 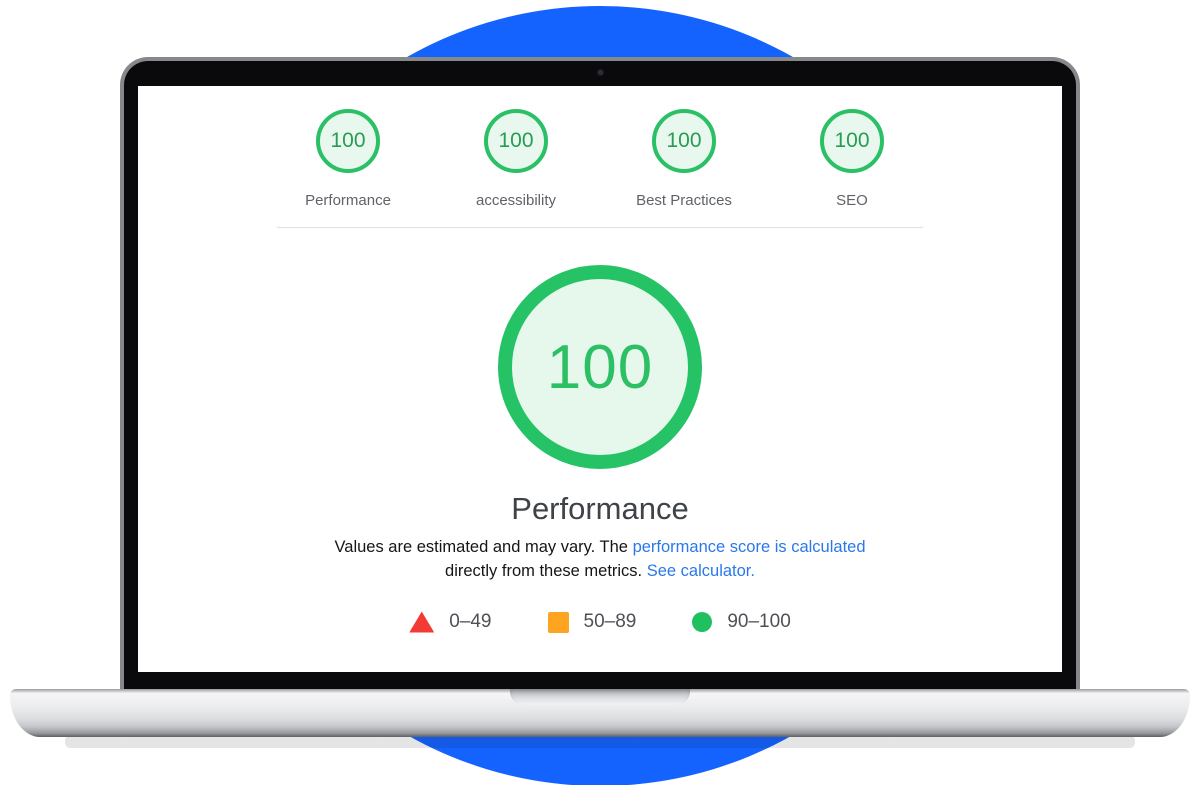 What do you see at coordinates (600, 508) in the screenshot?
I see `gauge-title: Performance` at bounding box center [600, 508].